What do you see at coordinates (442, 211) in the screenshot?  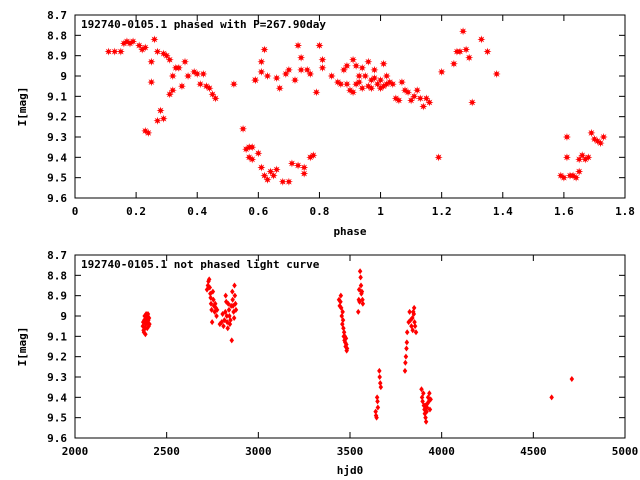 I see `x-tick-label: 1.2` at bounding box center [442, 211].